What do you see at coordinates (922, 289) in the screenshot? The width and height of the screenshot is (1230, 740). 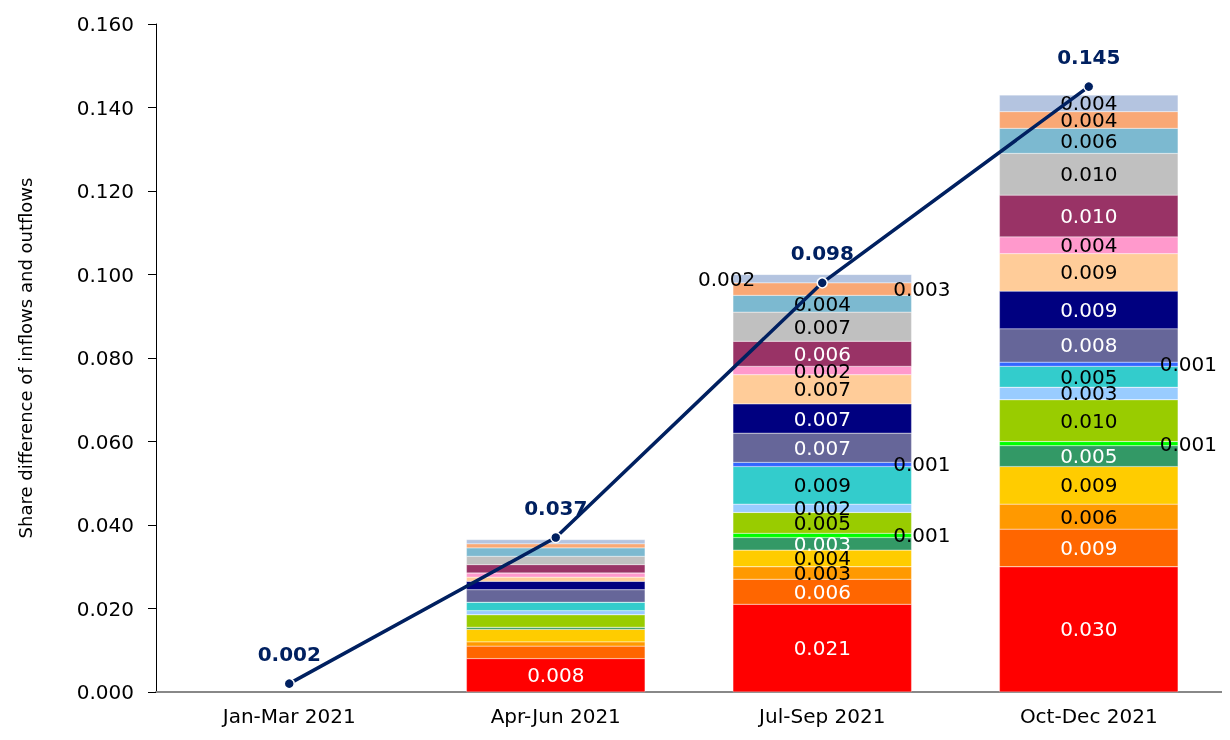 I see `data-label: 0.003` at bounding box center [922, 289].